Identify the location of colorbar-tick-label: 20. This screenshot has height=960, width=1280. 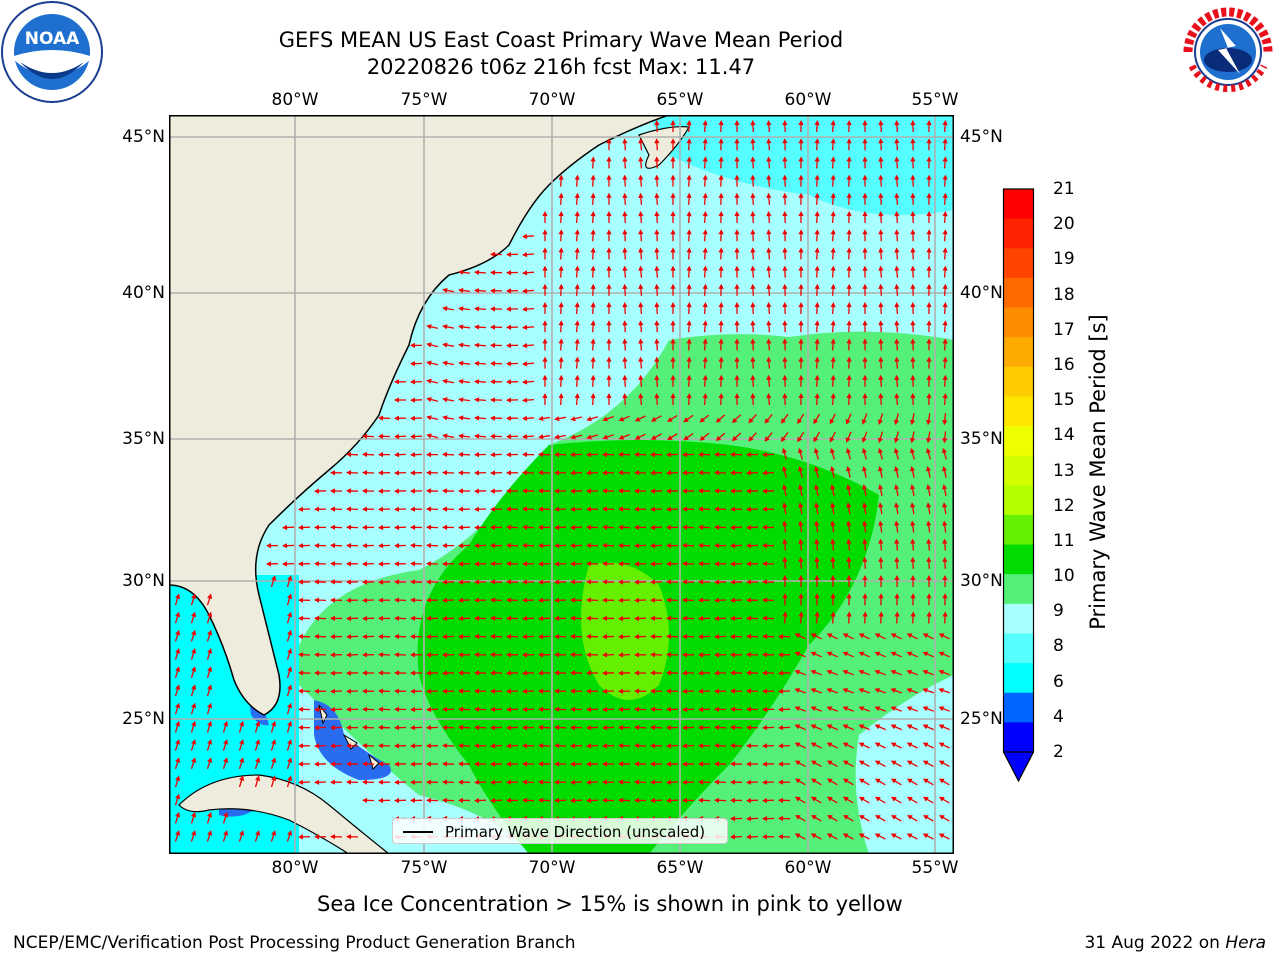
(1064, 224).